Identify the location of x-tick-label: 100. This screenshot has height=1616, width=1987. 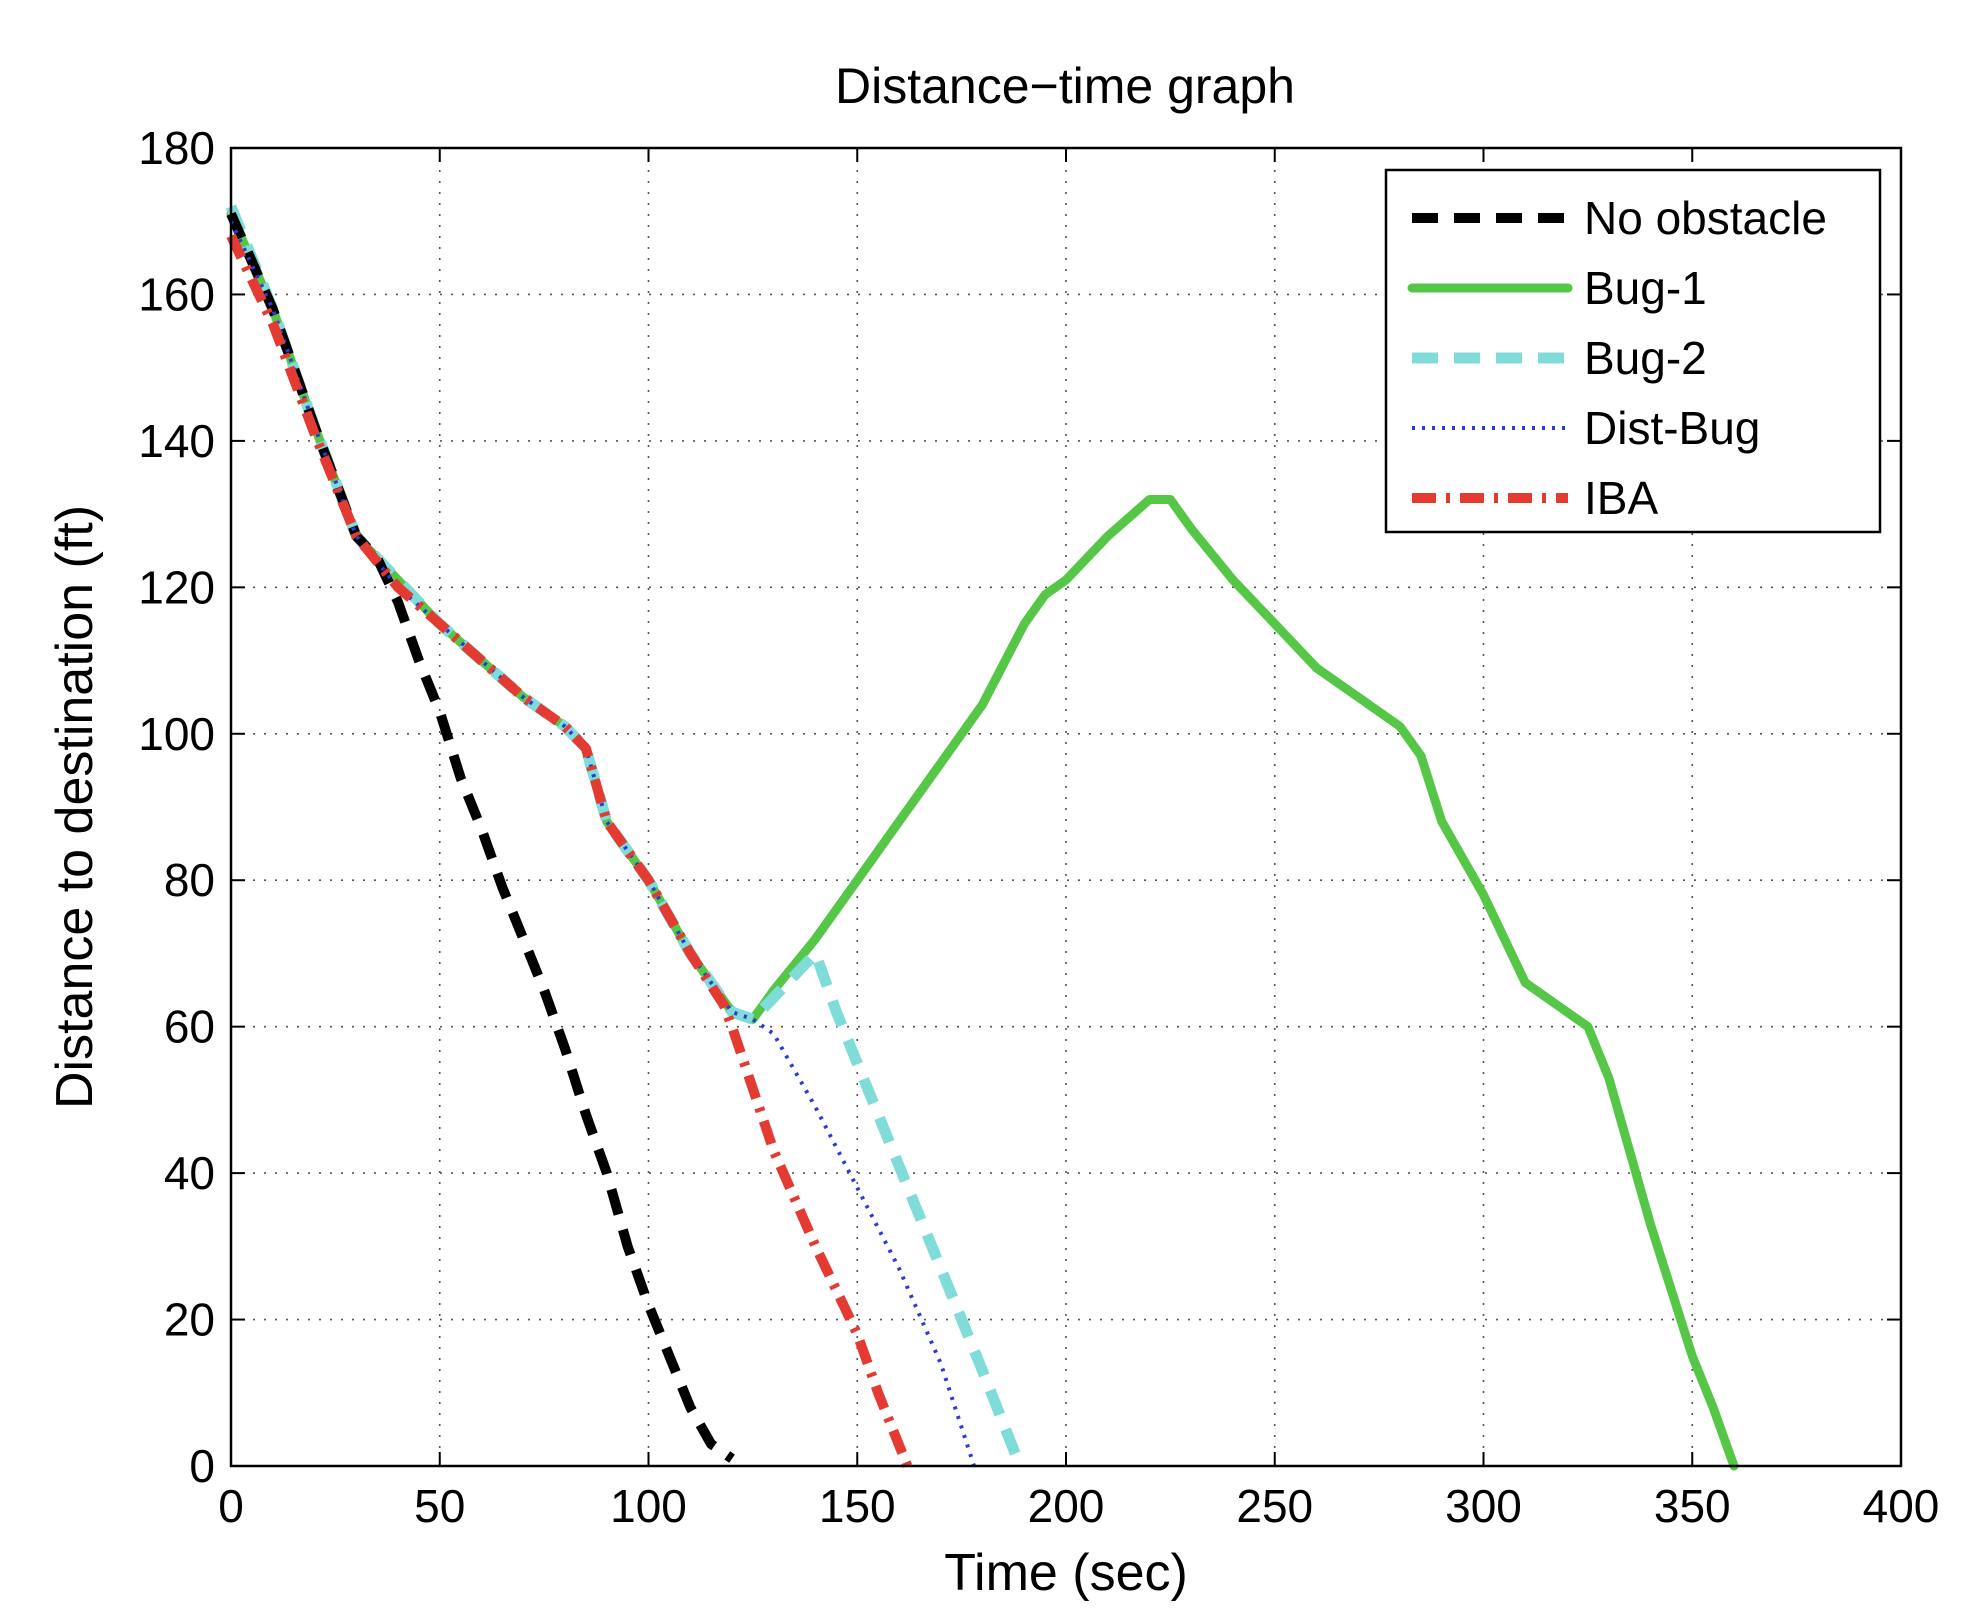
(648, 1506).